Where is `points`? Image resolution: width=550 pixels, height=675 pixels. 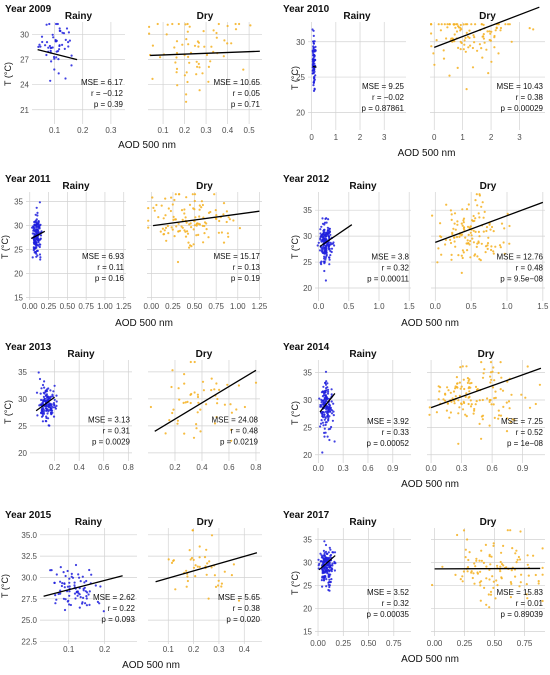 points is located at coordinates (471, 233).